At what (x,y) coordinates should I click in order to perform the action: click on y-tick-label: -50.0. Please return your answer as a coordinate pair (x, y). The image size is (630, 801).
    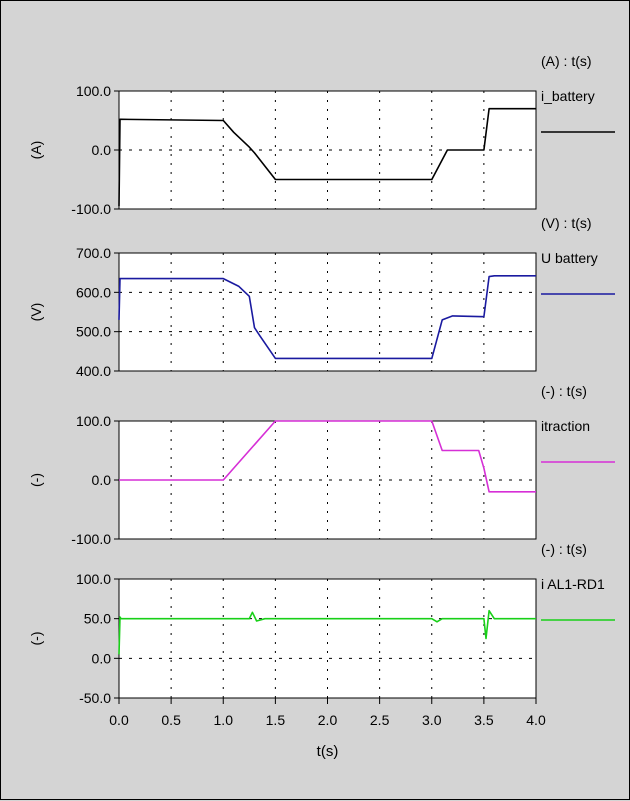
    Looking at the image, I should click on (95, 698).